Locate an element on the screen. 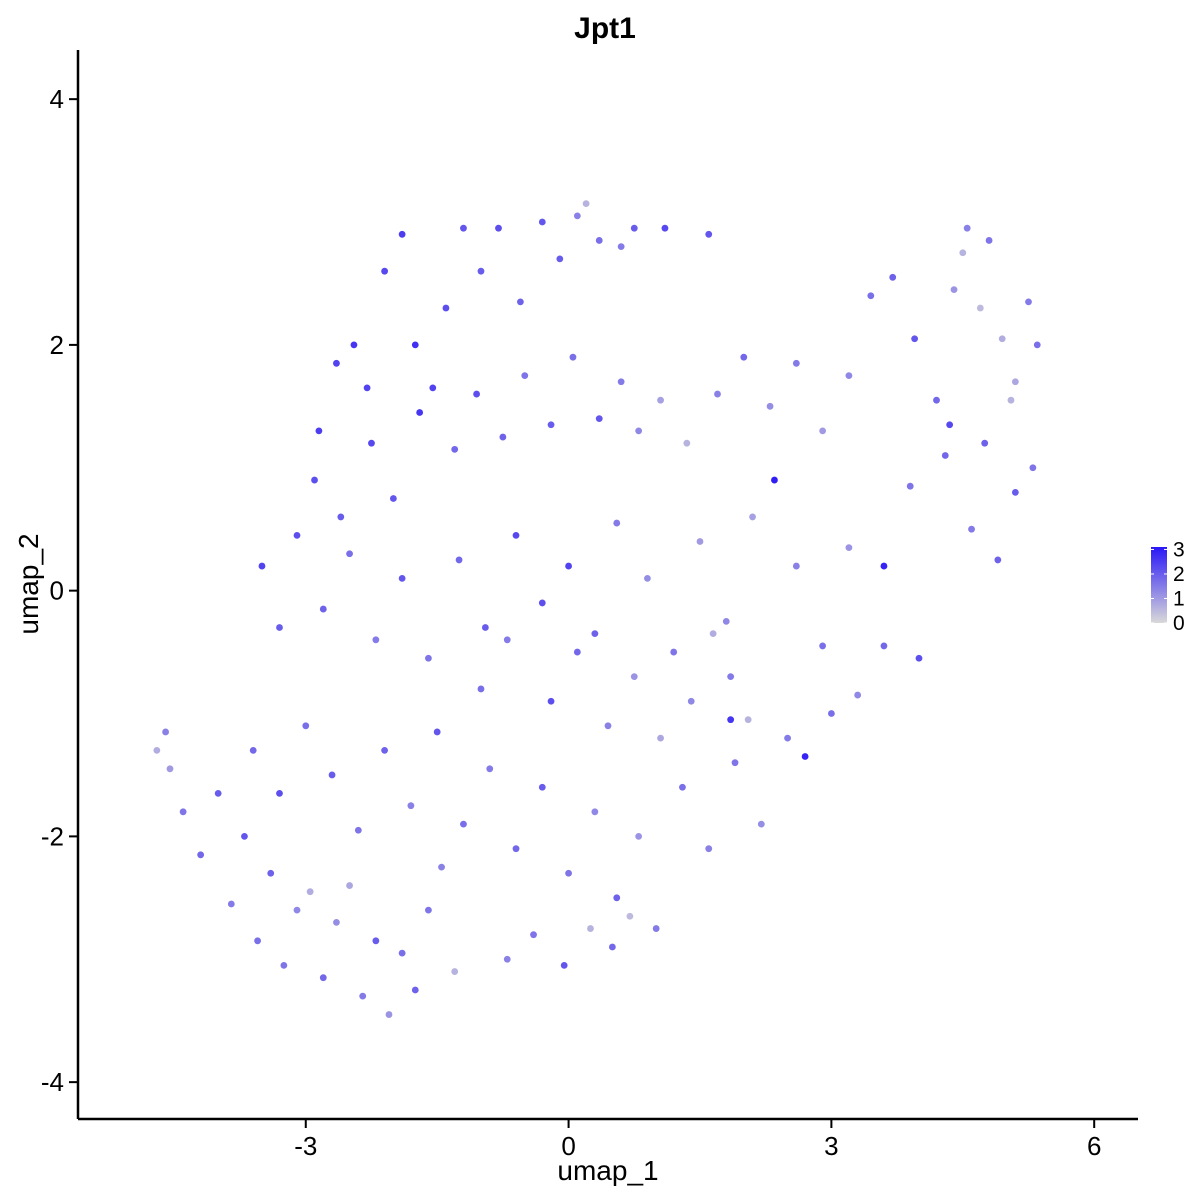  colorbar is located at coordinates (1159, 585).